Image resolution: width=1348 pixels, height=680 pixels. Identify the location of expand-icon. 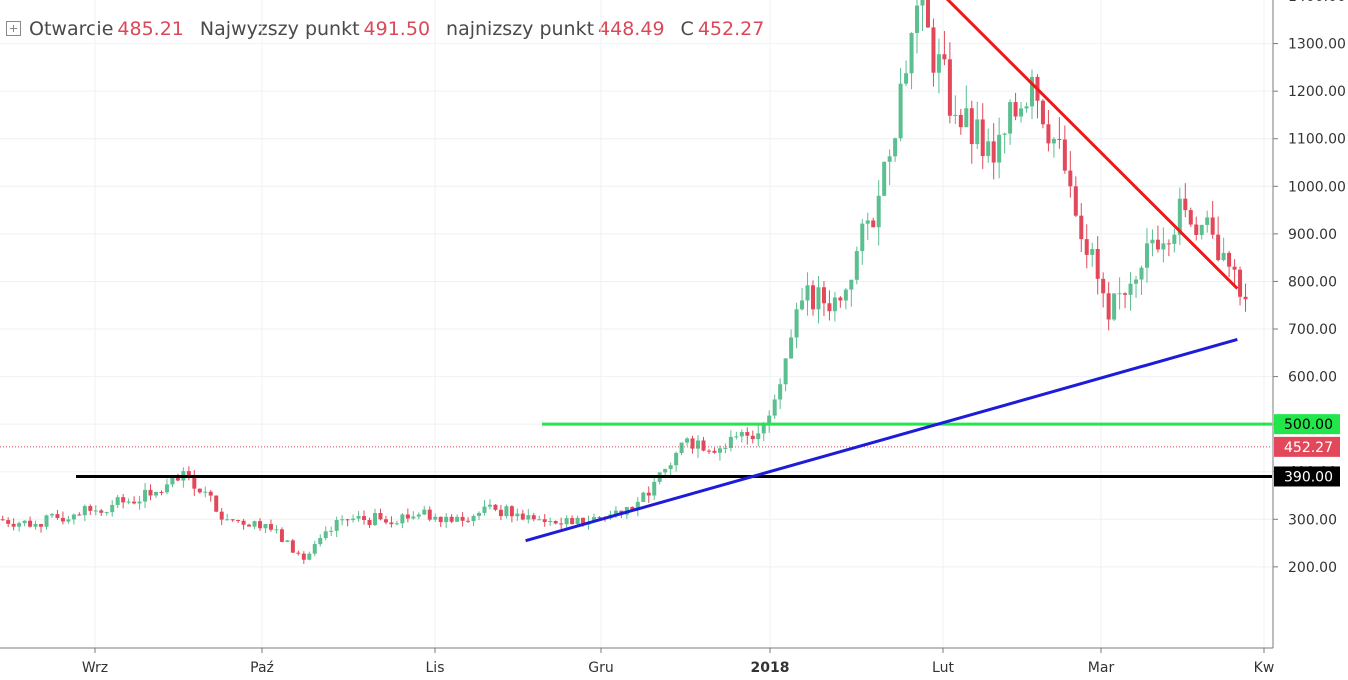
(13, 28).